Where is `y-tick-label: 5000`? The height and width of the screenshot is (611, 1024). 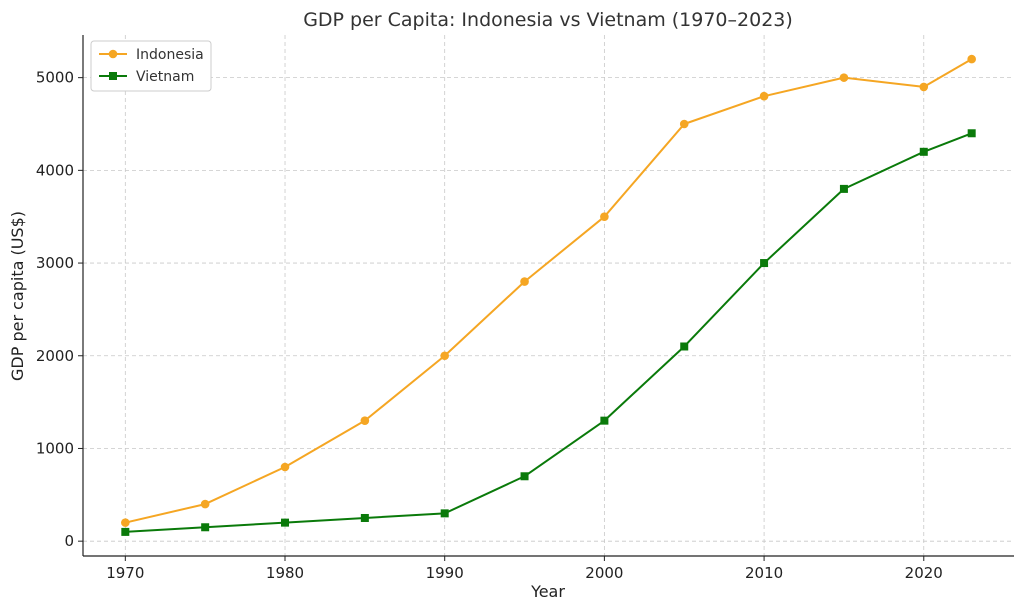 y-tick-label: 5000 is located at coordinates (55, 78).